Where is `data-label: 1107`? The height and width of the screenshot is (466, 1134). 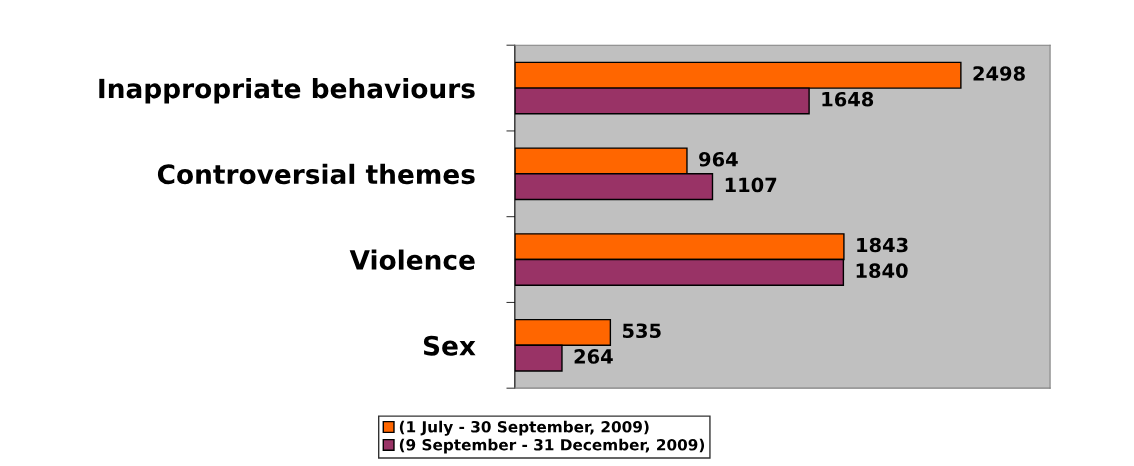 data-label: 1107 is located at coordinates (751, 185).